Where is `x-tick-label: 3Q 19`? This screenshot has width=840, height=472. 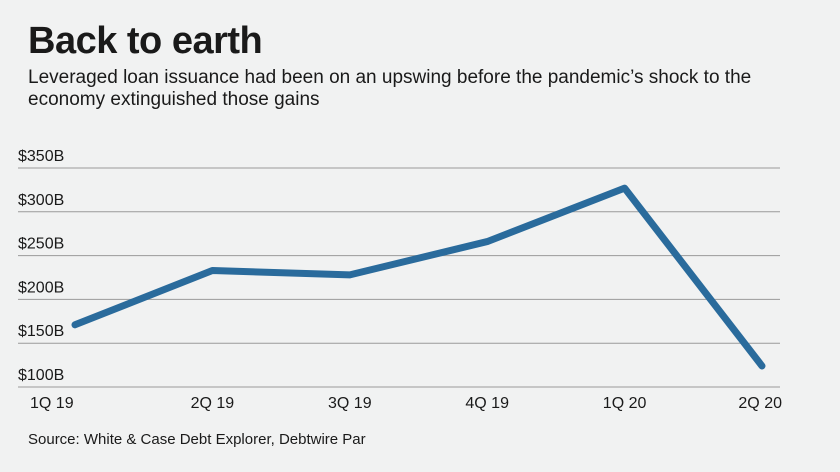
x-tick-label: 3Q 19 is located at coordinates (350, 403).